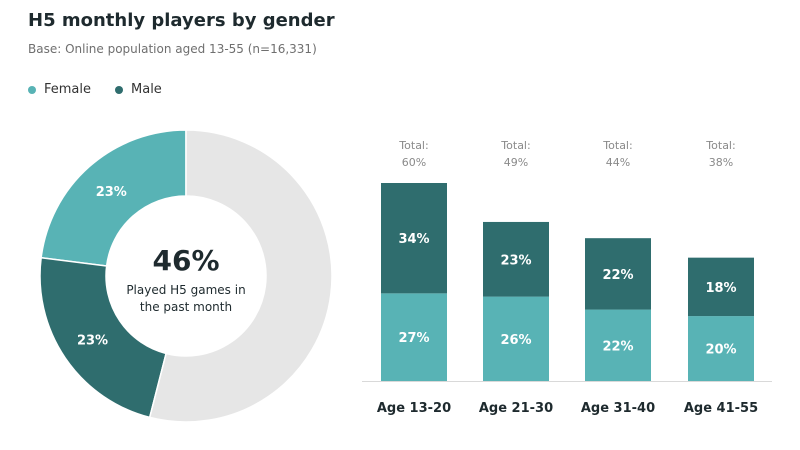 The image size is (800, 450). I want to click on bar-label-male-age-41-55: 18%, so click(720, 288).